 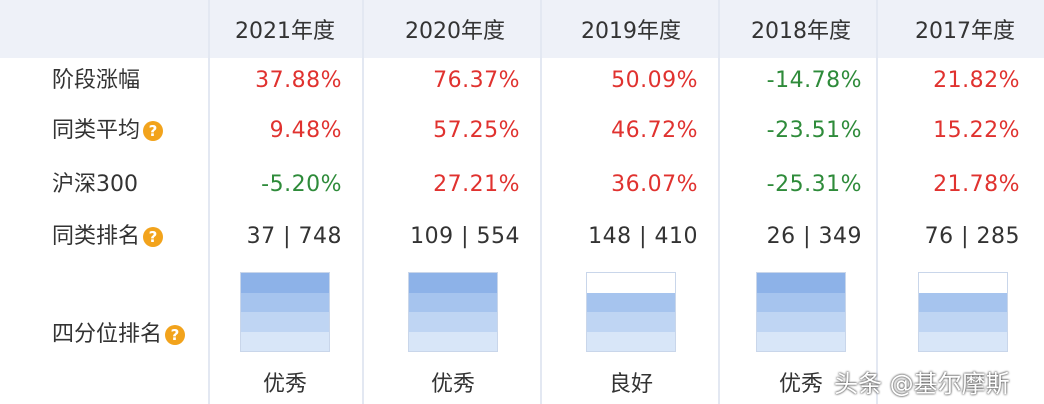 I want to click on year-header-2019: 2019年度, so click(x=631, y=31).